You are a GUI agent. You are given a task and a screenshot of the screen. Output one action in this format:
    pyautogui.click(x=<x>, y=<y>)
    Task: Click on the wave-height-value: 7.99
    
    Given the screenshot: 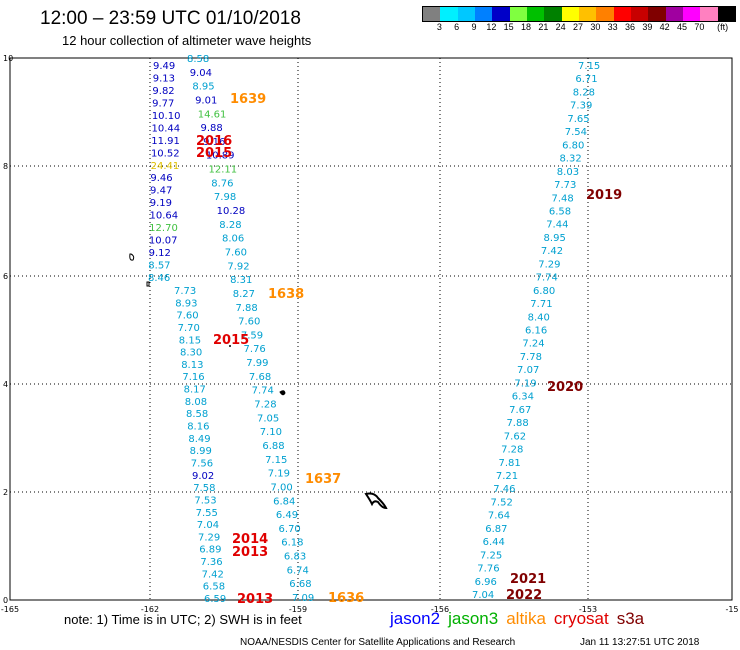 What is the action you would take?
    pyautogui.click(x=257, y=363)
    